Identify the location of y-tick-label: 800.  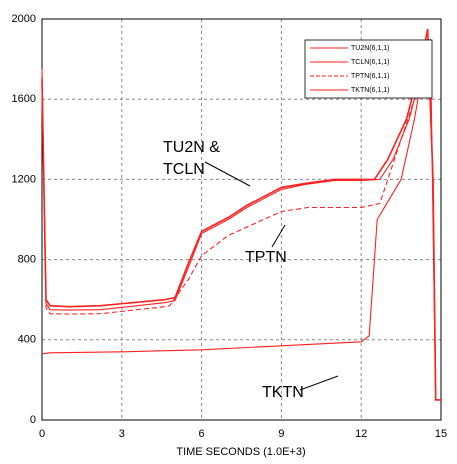
(27, 260).